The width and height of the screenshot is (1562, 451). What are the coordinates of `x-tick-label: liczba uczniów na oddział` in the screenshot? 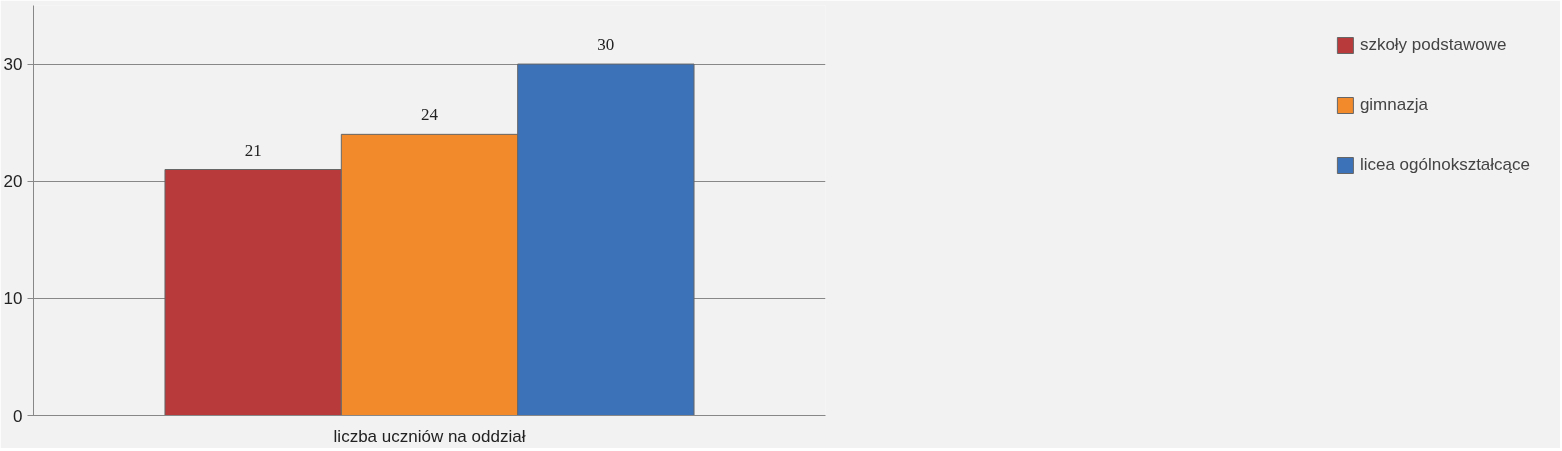 It's located at (429, 436).